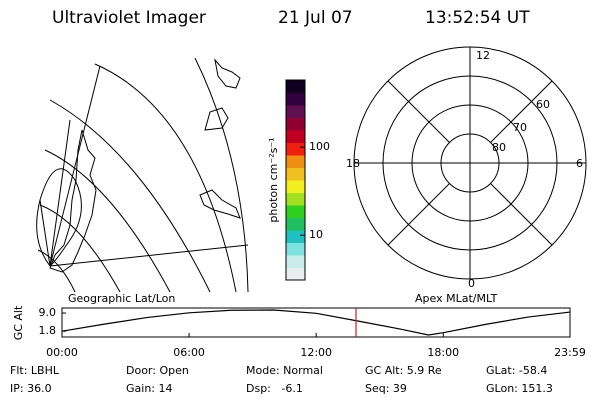  I want to click on x-tick-label: 12:00, so click(316, 352).